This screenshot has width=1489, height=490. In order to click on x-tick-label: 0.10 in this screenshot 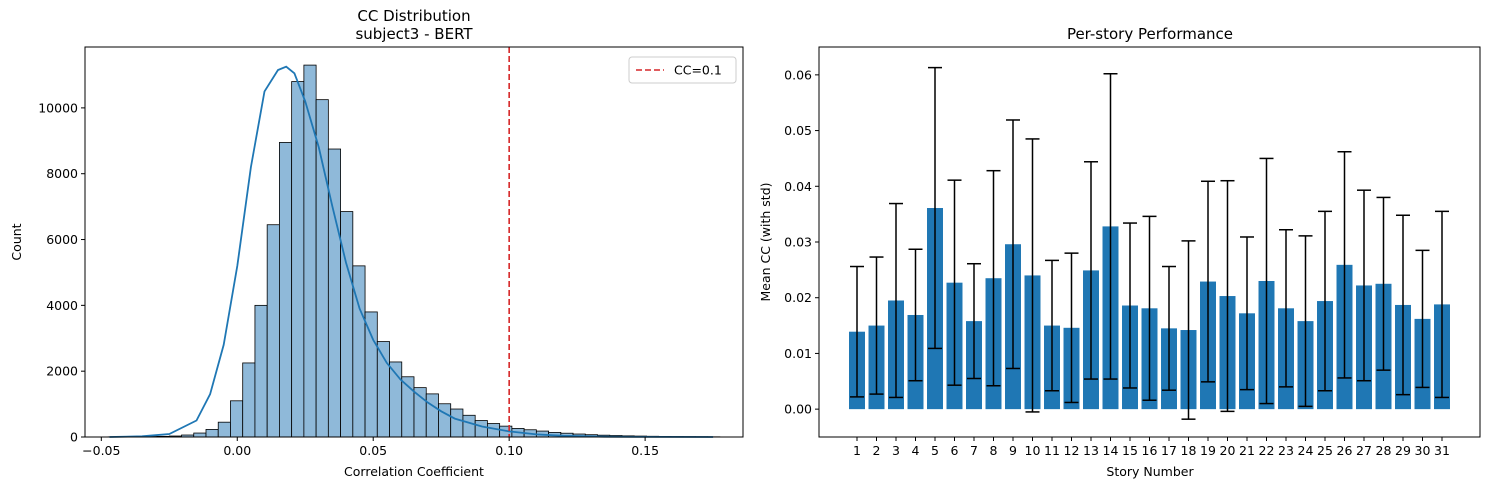, I will do `click(509, 450)`.